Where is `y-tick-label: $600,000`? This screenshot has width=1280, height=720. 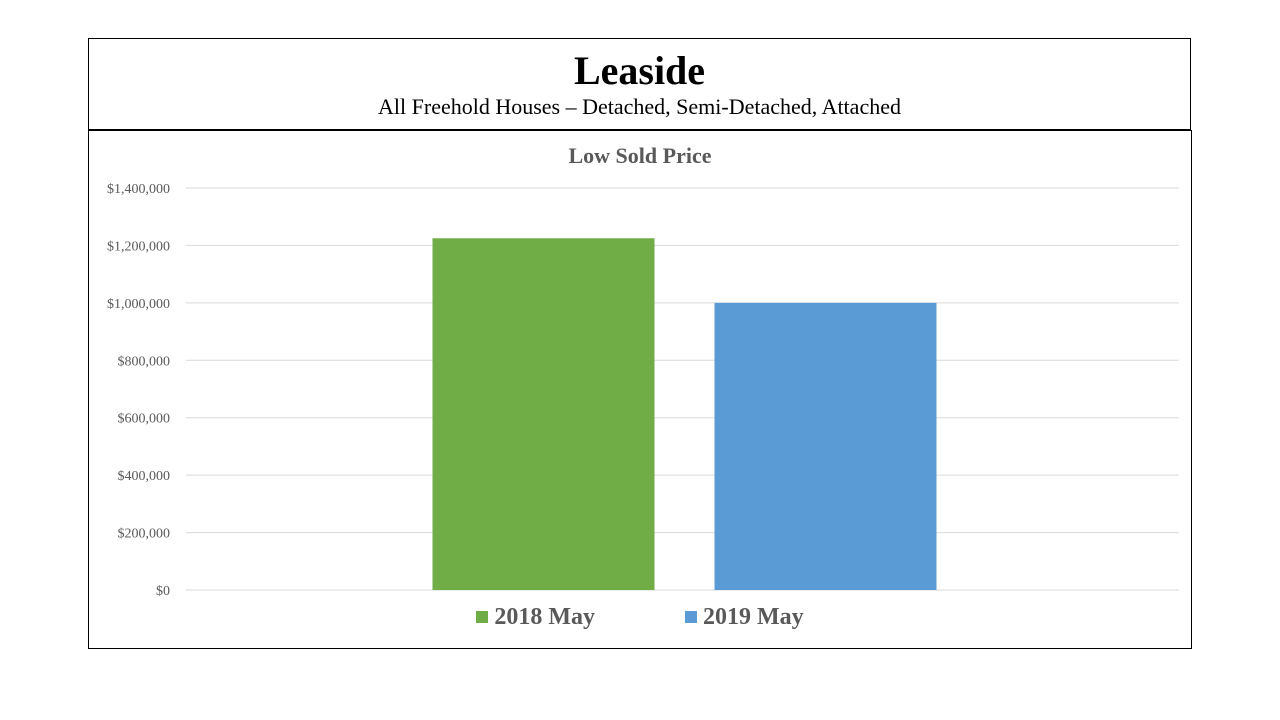
y-tick-label: $600,000 is located at coordinates (144, 419).